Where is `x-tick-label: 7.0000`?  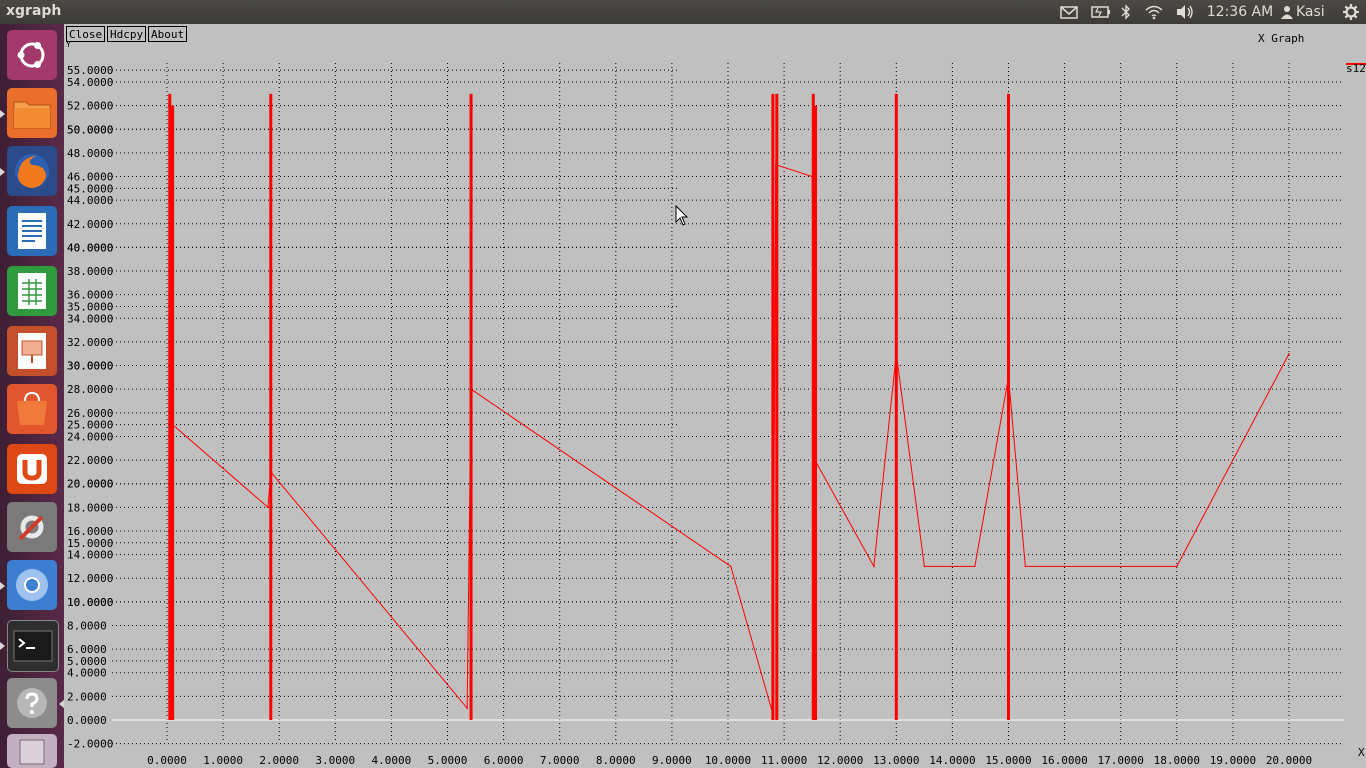 x-tick-label: 7.0000 is located at coordinates (560, 760).